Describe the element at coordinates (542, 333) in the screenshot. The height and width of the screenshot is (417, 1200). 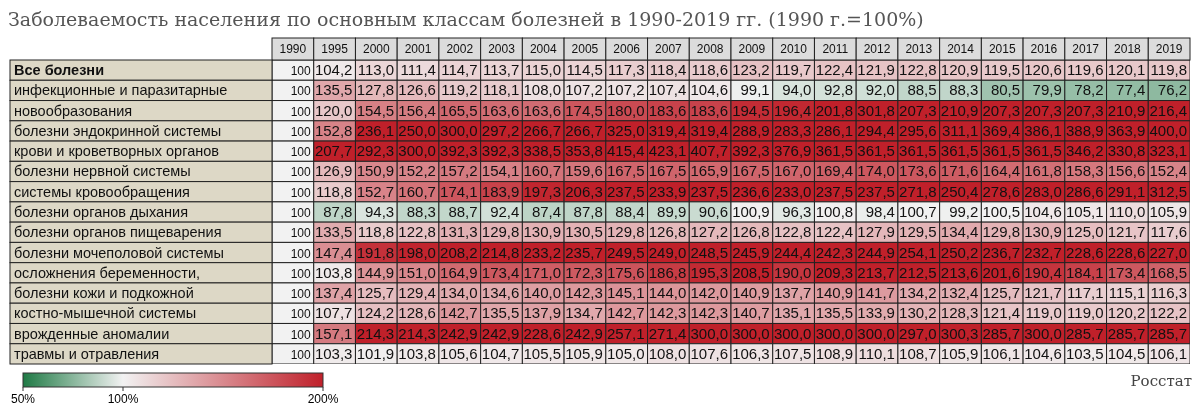
I see `data-label: 228,6` at that location.